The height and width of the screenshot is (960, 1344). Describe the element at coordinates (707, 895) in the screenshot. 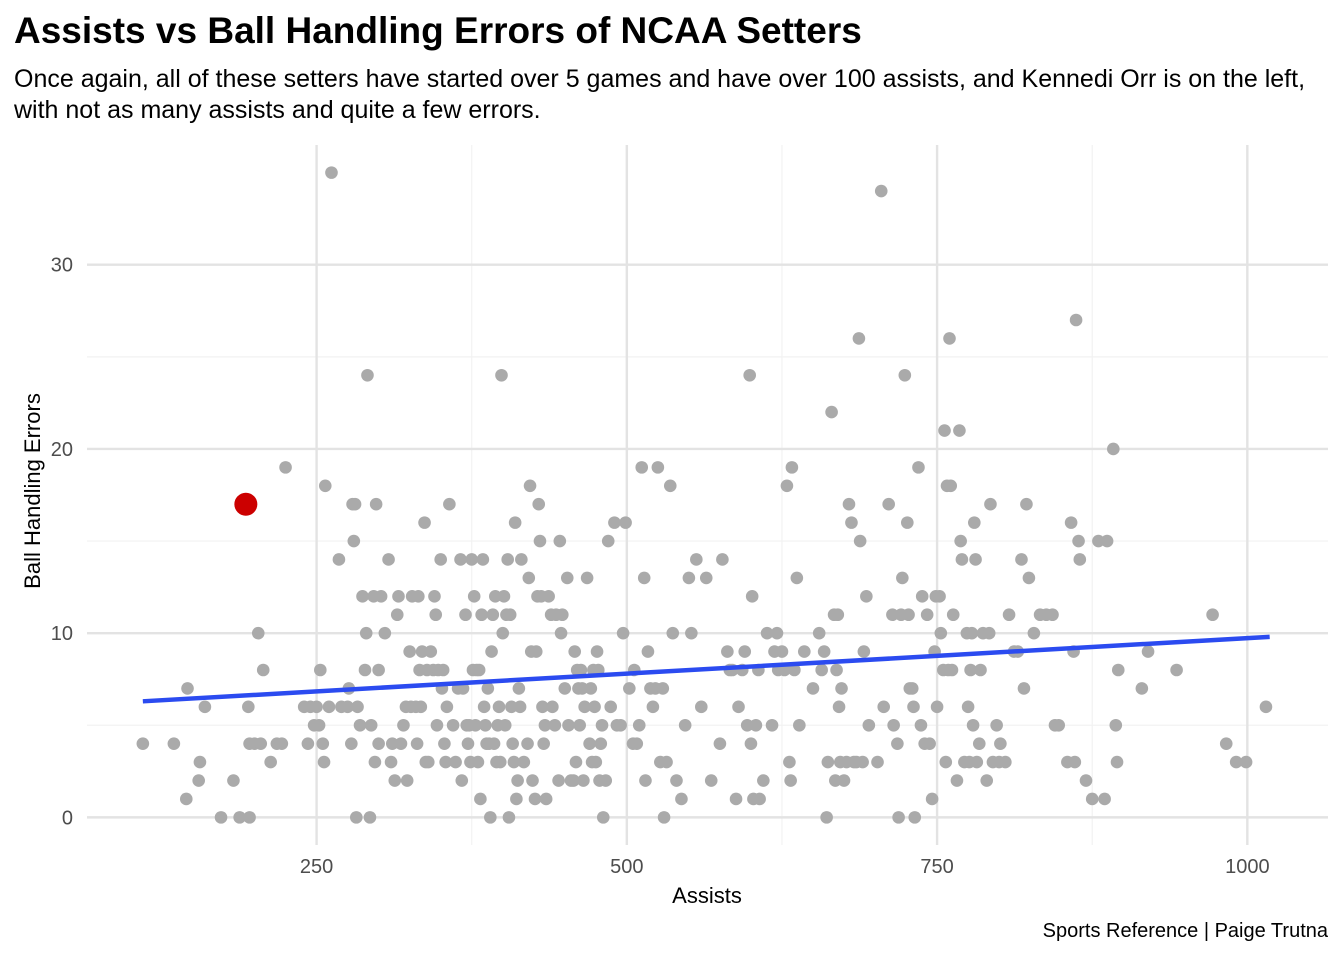

I see `x-axis-label: Assists` at that location.